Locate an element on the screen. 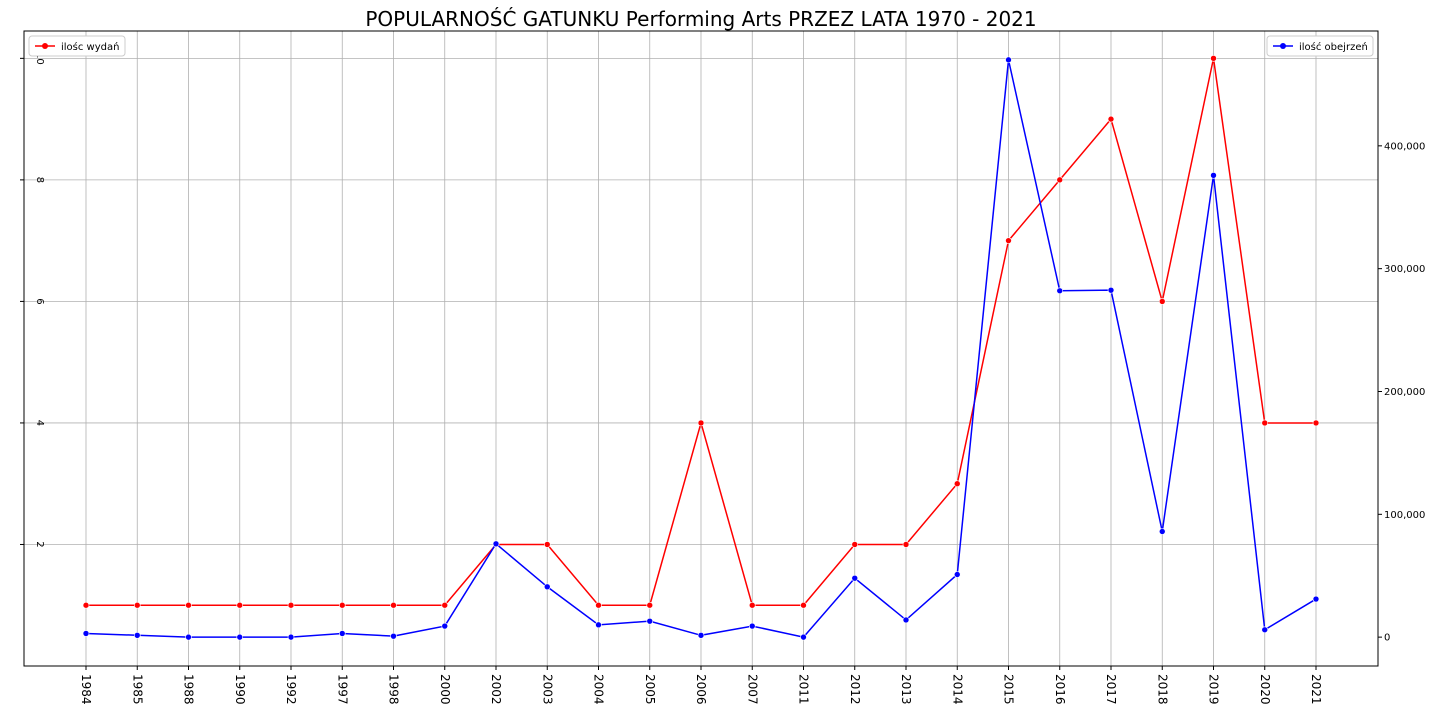 Image resolution: width=1432 pixels, height=712 pixels. y-right-tick-label: 300,000 is located at coordinates (1404, 269).